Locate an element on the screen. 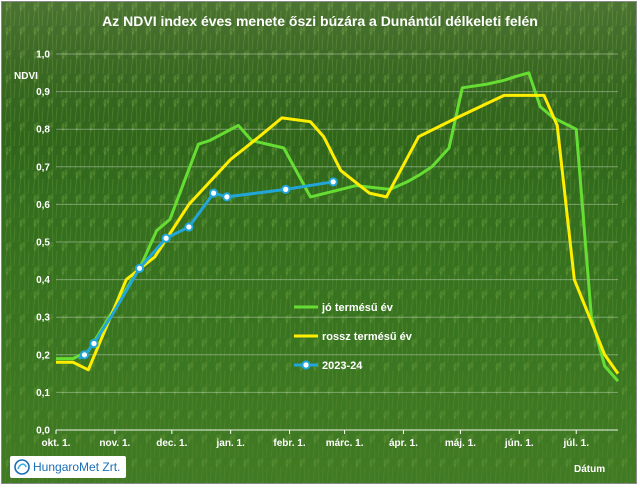 Image resolution: width=640 pixels, height=488 pixels. legend-label: 2023-24 is located at coordinates (342, 366).